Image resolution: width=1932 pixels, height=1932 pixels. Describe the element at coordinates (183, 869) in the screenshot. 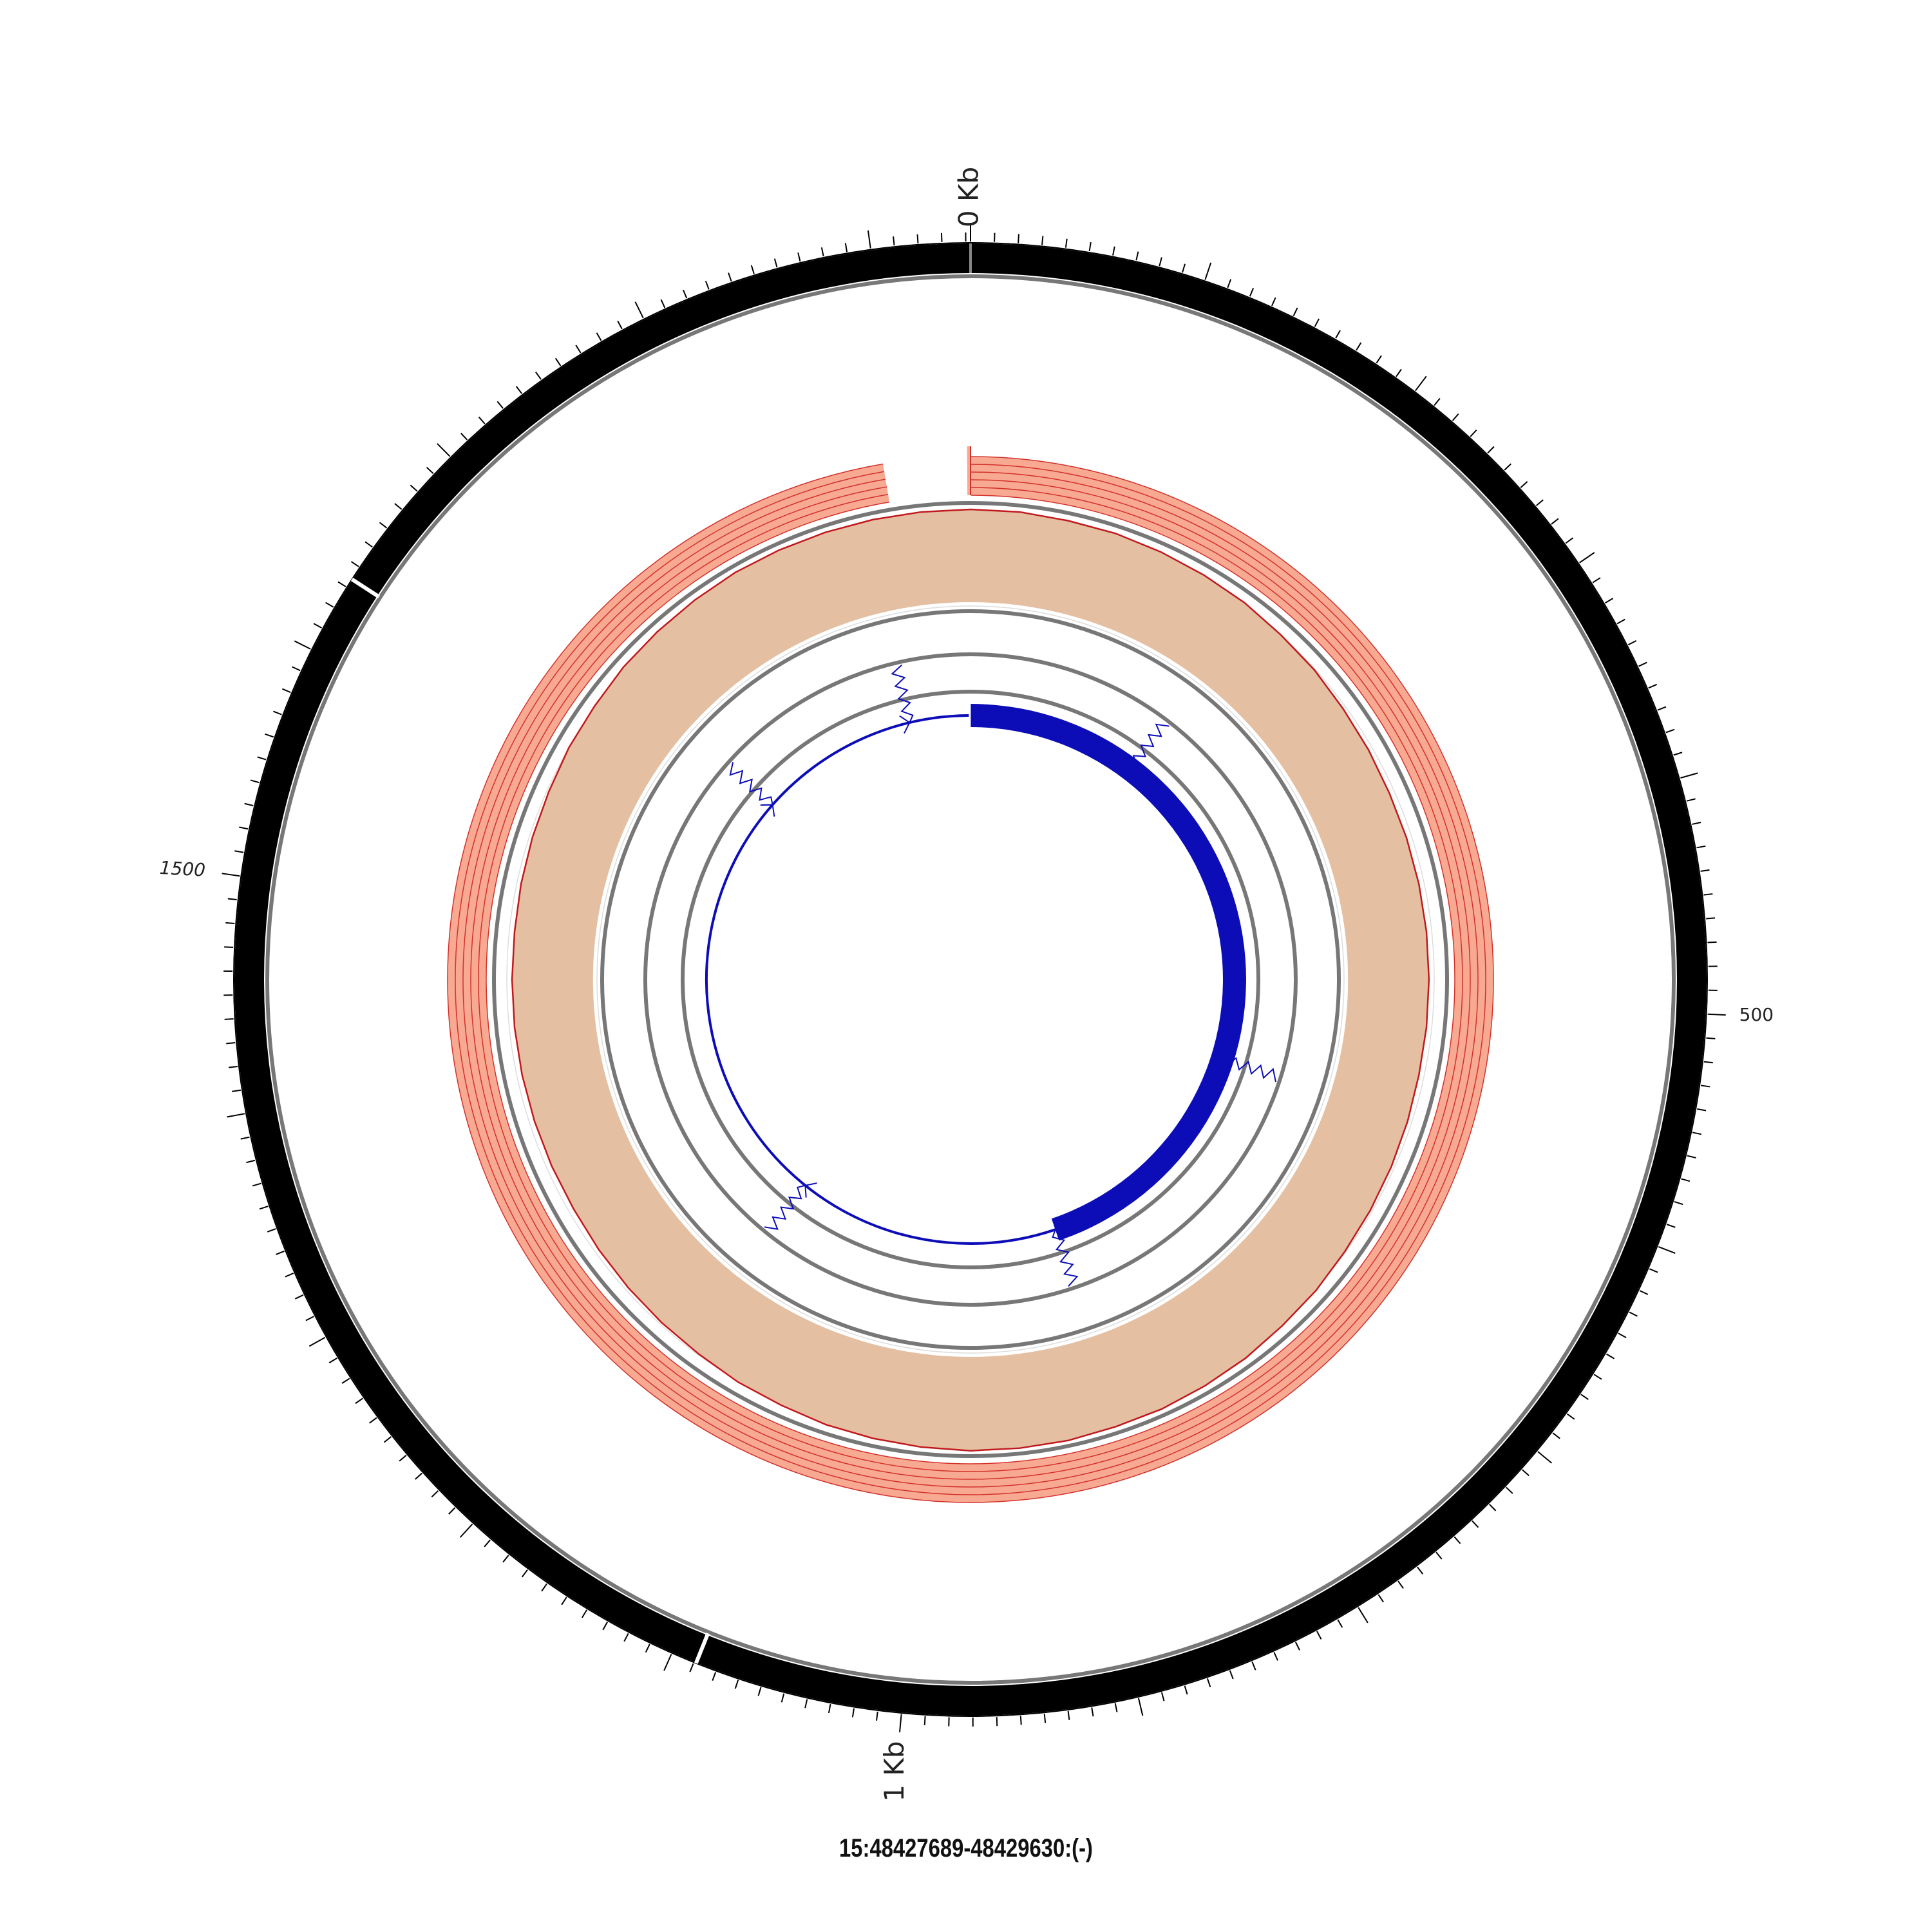

I see `tick-label-1500: 1500` at that location.